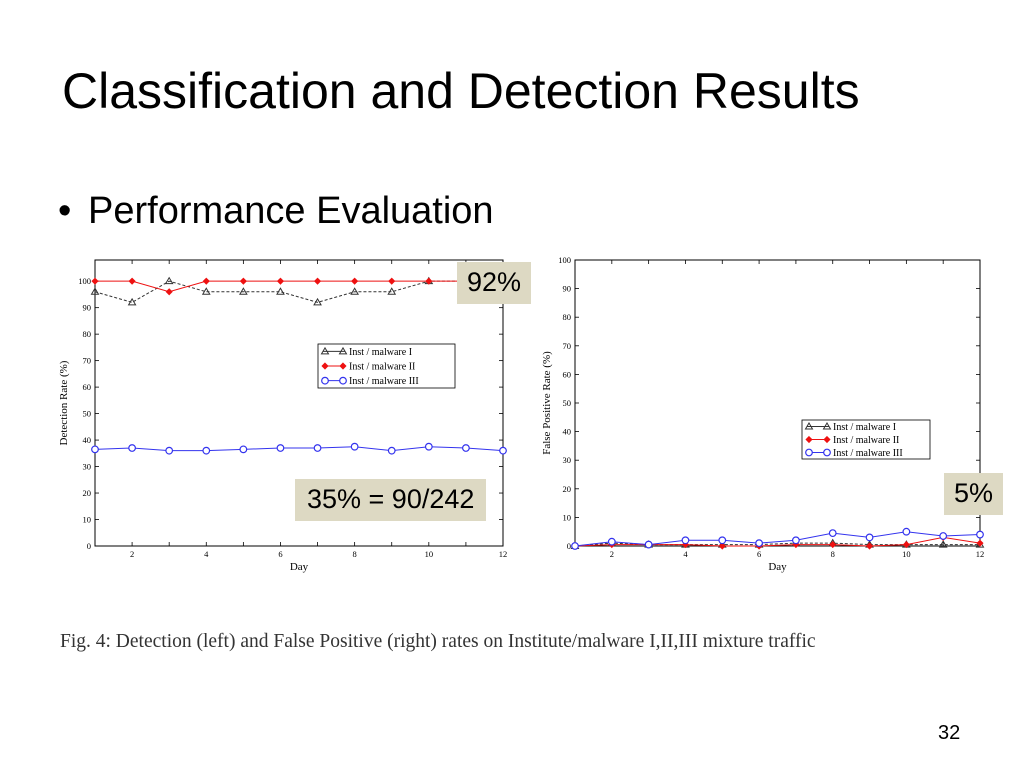  Describe the element at coordinates (461, 91) in the screenshot. I see `slide-title: Classification and Detection Results` at that location.